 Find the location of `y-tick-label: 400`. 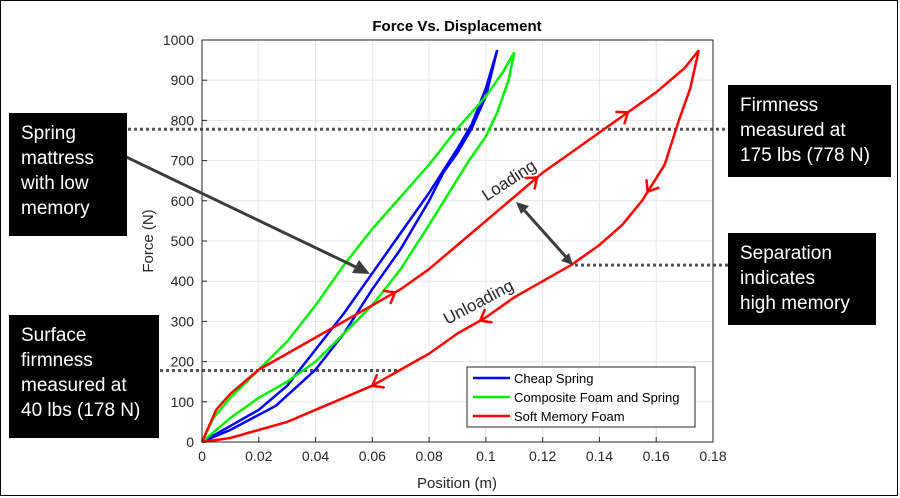

y-tick-label: 400 is located at coordinates (183, 281).